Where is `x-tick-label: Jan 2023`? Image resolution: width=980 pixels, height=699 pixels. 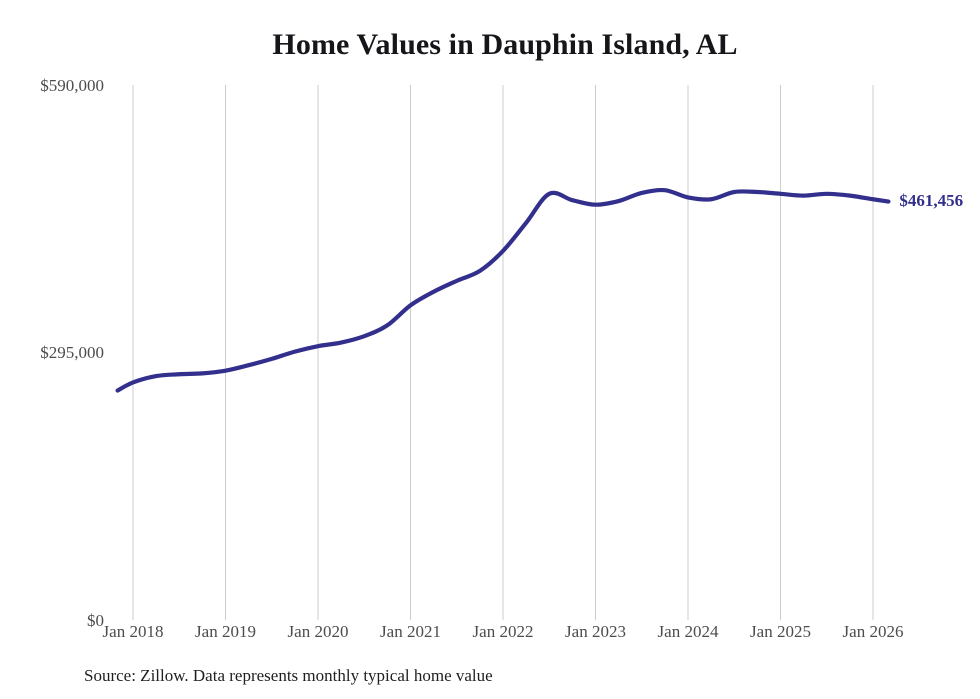 x-tick-label: Jan 2023 is located at coordinates (595, 631).